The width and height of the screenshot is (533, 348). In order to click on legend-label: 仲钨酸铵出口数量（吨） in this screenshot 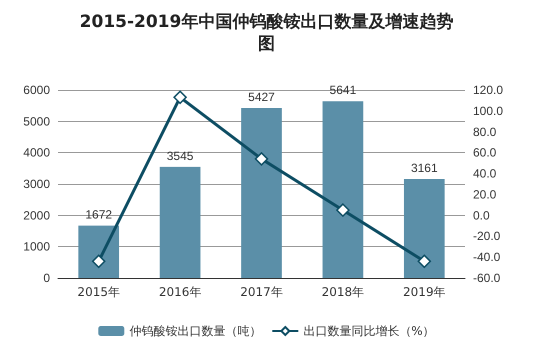, I will do `click(195, 331)`.